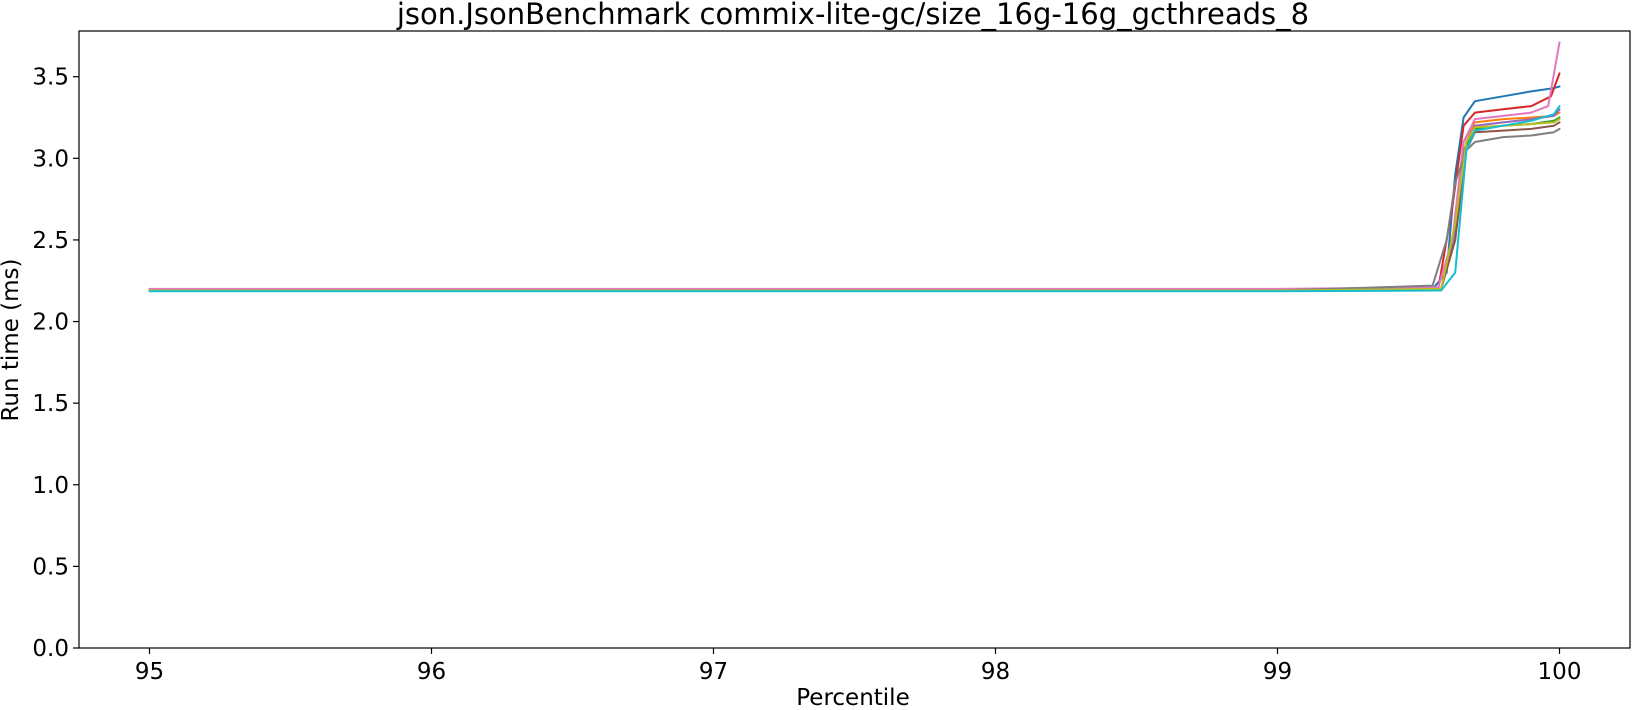 This screenshot has width=1632, height=710. I want to click on y-tick-label: 1.0, so click(50, 486).